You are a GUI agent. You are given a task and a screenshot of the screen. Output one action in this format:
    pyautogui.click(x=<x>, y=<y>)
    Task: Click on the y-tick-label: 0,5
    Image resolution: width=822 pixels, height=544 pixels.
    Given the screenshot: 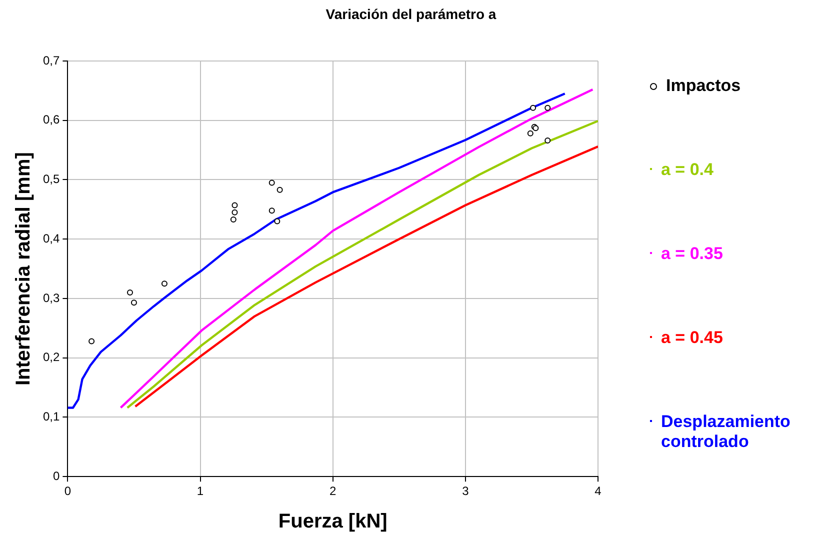 What is the action you would take?
    pyautogui.click(x=51, y=179)
    